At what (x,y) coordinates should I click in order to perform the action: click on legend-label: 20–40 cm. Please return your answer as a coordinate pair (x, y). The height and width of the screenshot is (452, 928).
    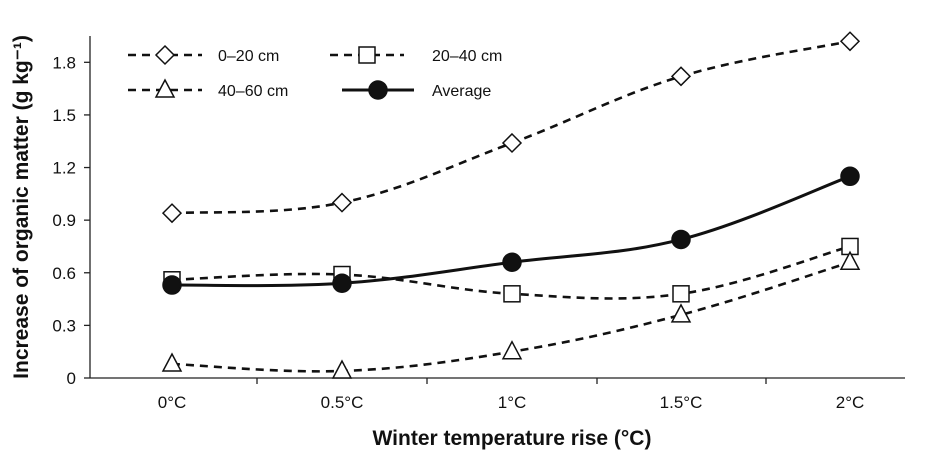
    Looking at the image, I should click on (467, 56).